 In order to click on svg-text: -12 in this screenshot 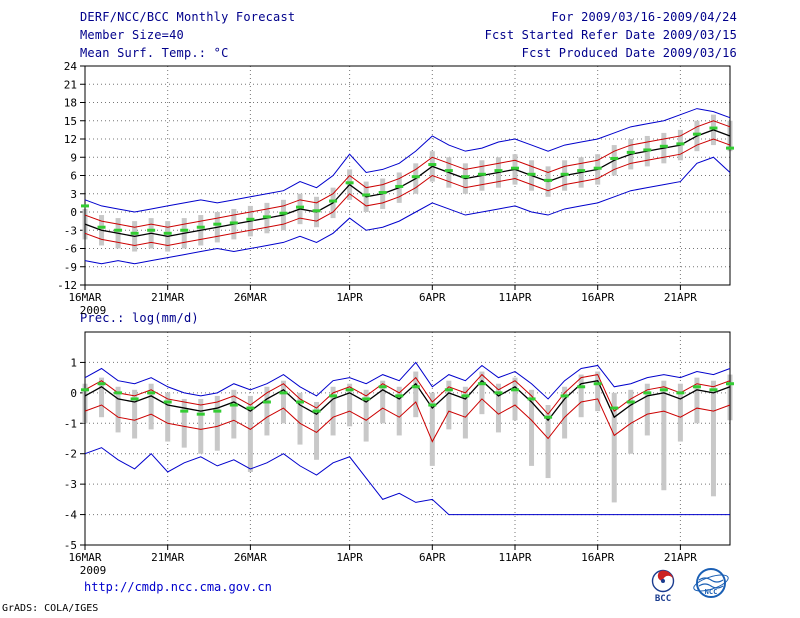, I will do `click(67, 285)`.